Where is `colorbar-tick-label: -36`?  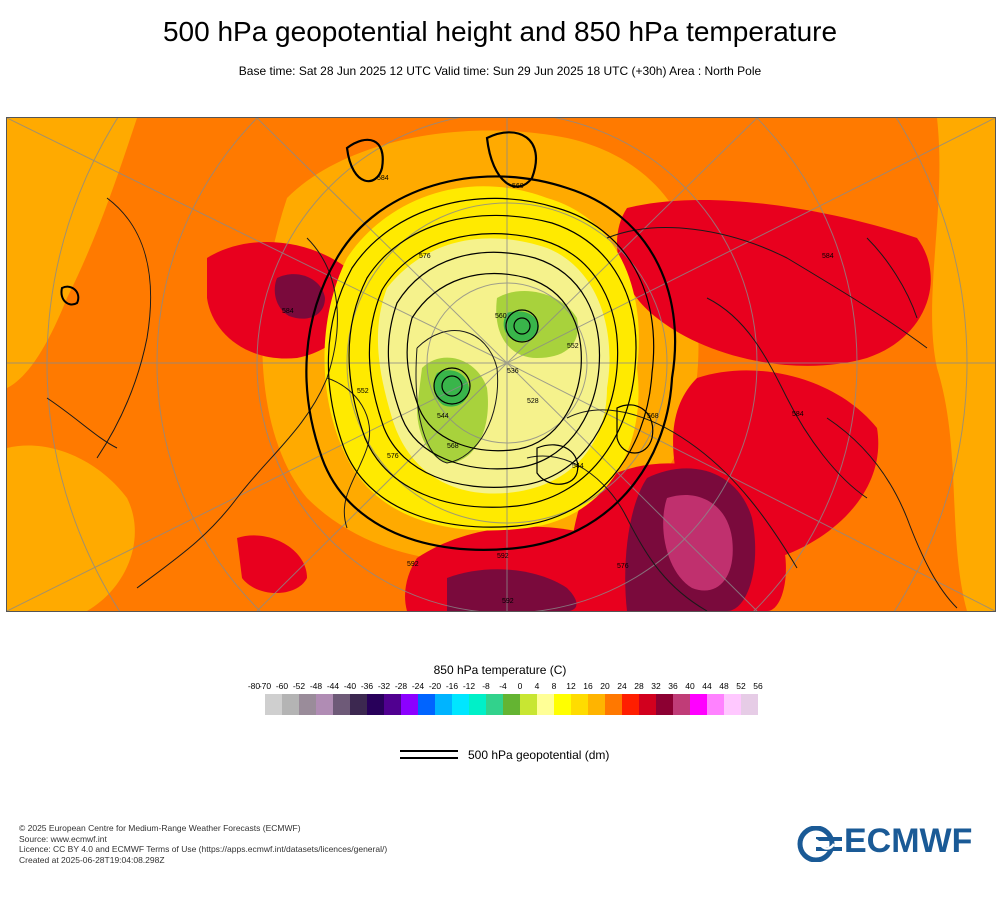
colorbar-tick-label: -36 is located at coordinates (367, 686).